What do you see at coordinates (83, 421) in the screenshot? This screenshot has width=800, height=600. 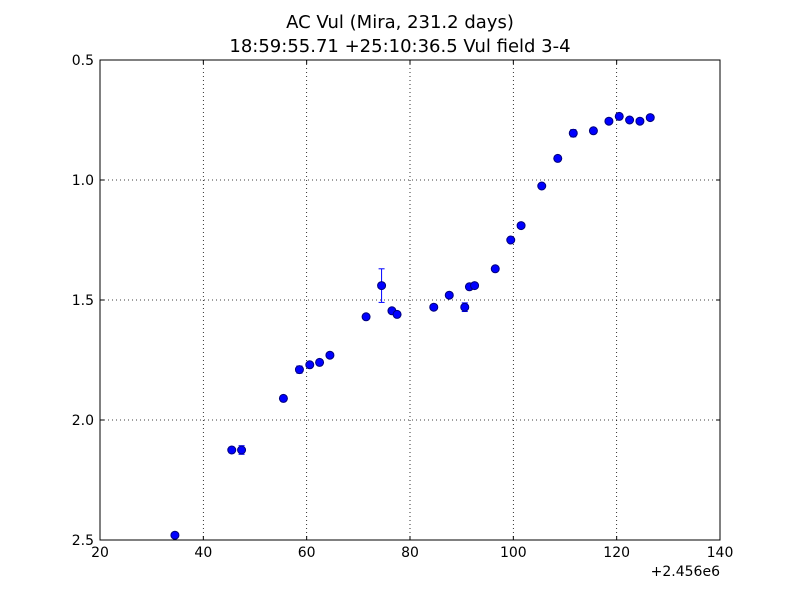 I see `y-tick-label: 2.0` at bounding box center [83, 421].